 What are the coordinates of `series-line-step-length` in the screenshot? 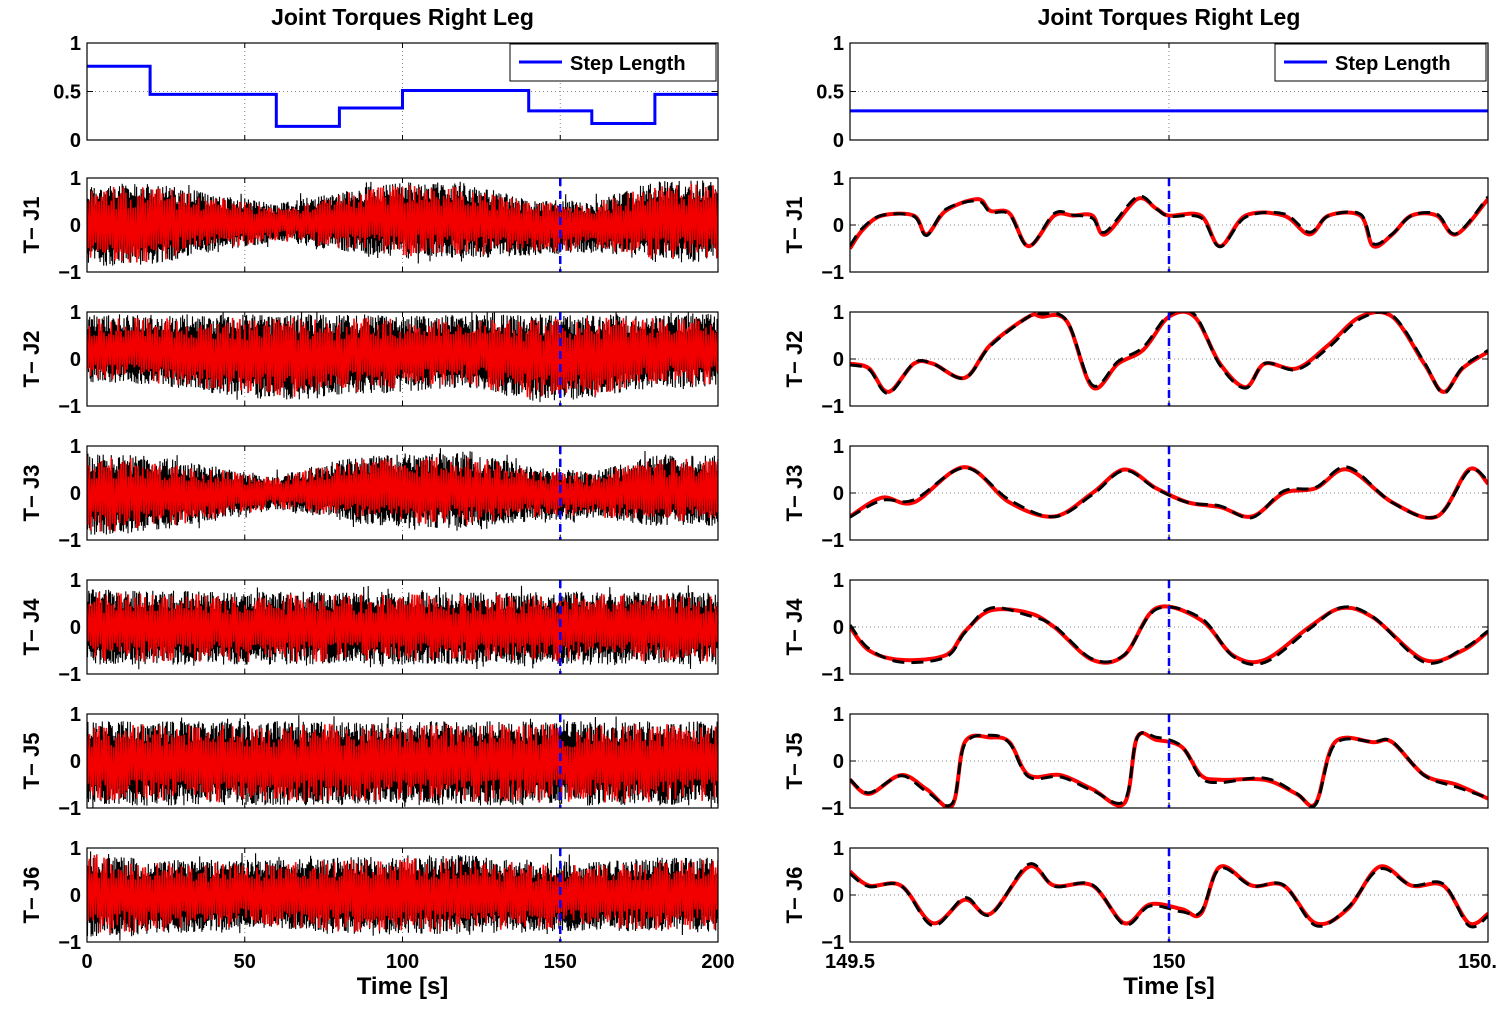 It's located at (402, 96).